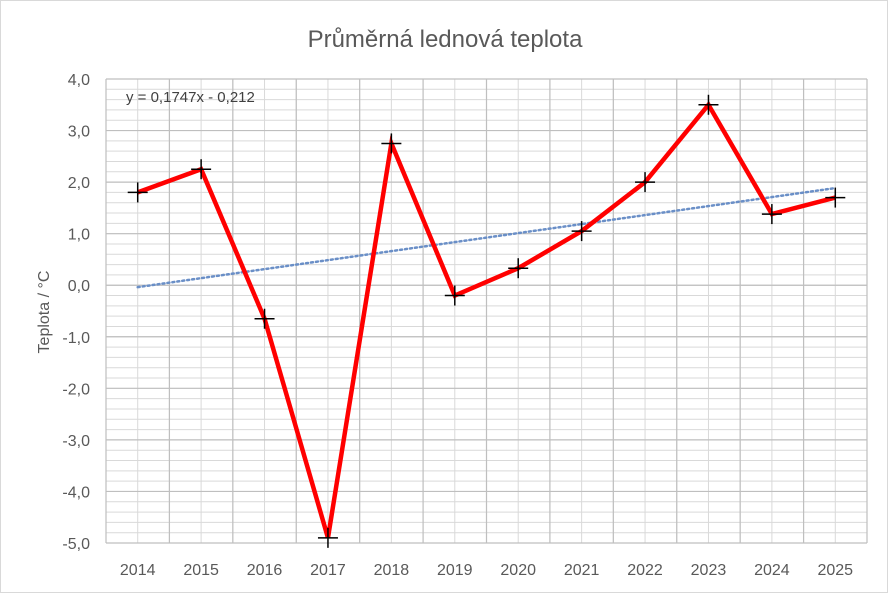 The image size is (888, 593). I want to click on x-tick-label: 2021, so click(582, 570).